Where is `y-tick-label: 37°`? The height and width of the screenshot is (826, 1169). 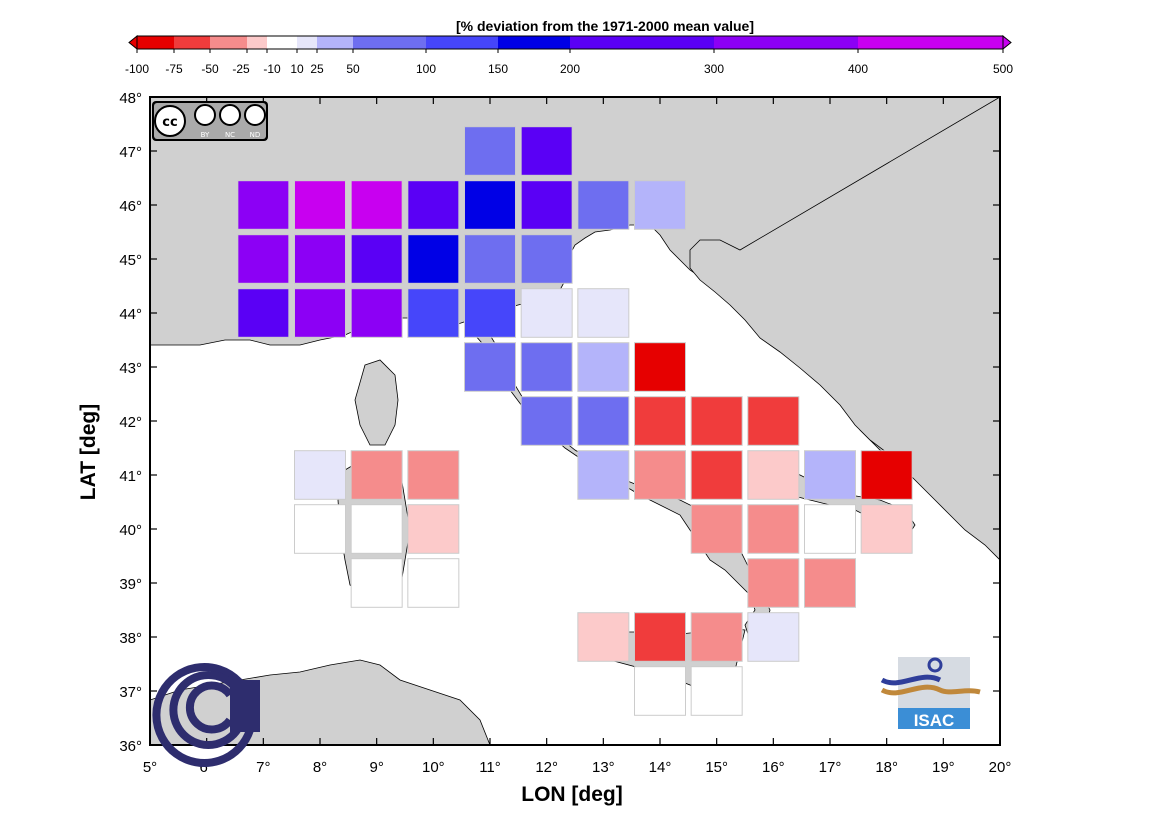 y-tick-label: 37° is located at coordinates (130, 692).